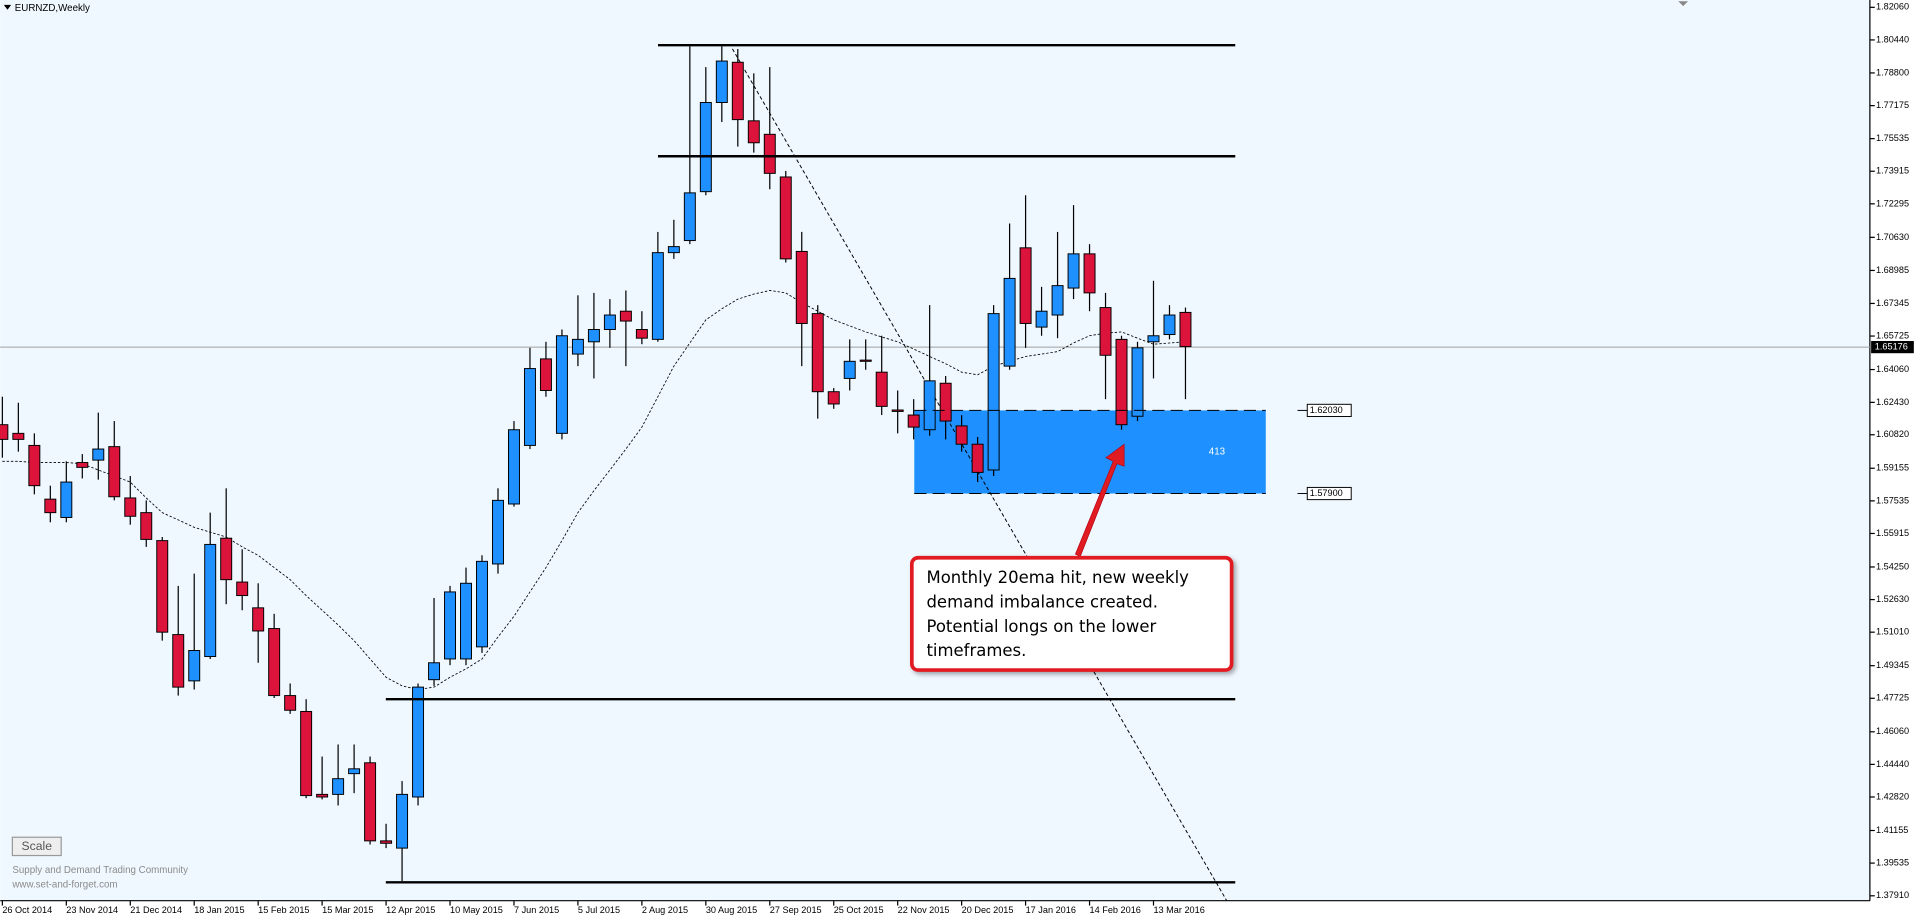 Image resolution: width=1914 pixels, height=919 pixels. Describe the element at coordinates (731, 910) in the screenshot. I see `x-tick-label: 30 Aug 2015` at that location.